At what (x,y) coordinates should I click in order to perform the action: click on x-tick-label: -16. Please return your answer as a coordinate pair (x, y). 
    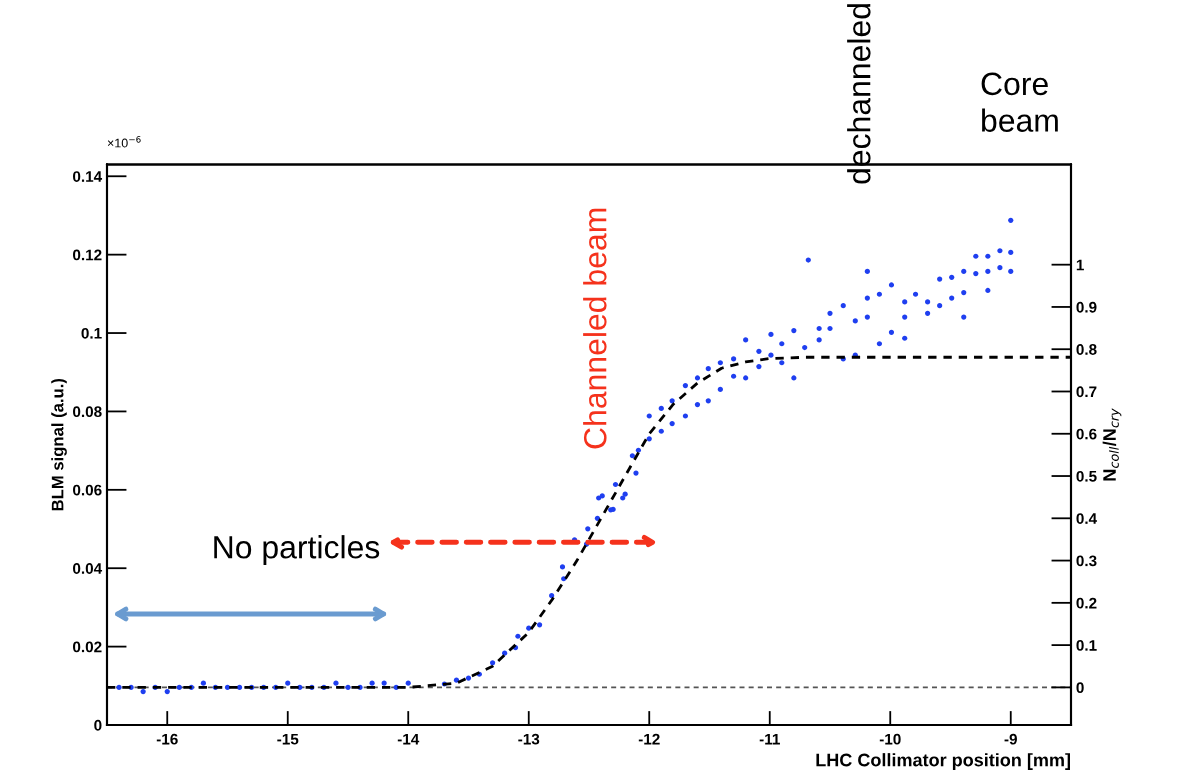
    Looking at the image, I should click on (167, 739).